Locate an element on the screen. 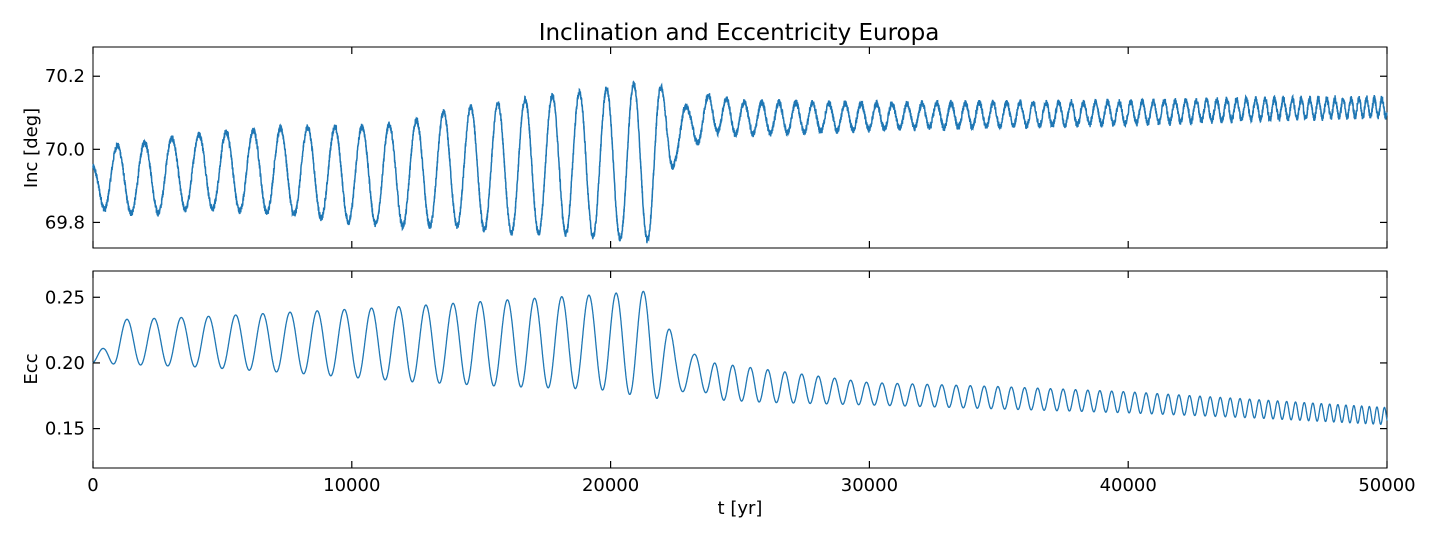 Image resolution: width=1440 pixels, height=540 pixels. chart-title: Inclination and Eccentricity Europa is located at coordinates (739, 33).